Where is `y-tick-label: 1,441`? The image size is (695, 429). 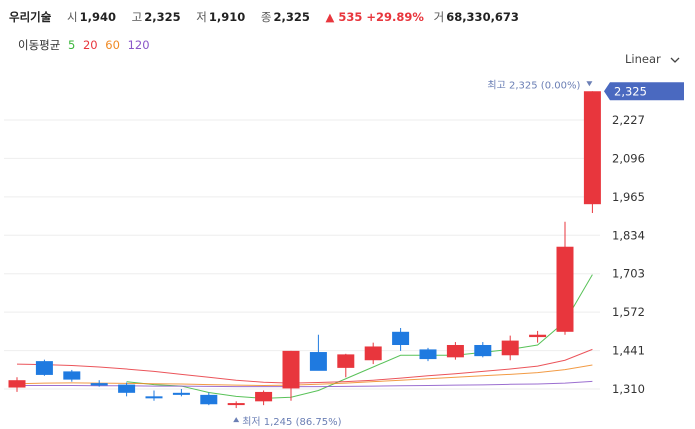
y-tick-label: 1,441 is located at coordinates (628, 351).